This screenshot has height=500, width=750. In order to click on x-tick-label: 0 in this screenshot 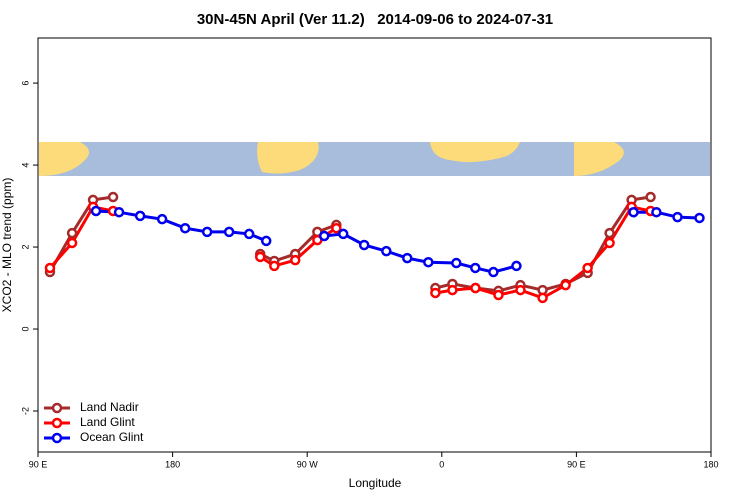, I will do `click(441, 464)`.